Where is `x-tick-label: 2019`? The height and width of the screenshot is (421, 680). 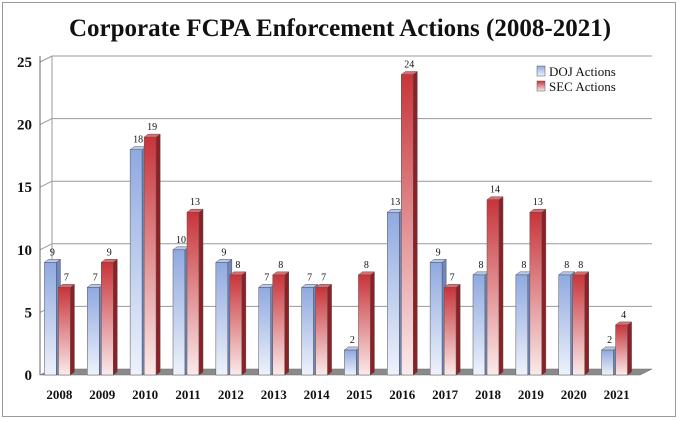 x-tick-label: 2019 is located at coordinates (531, 394).